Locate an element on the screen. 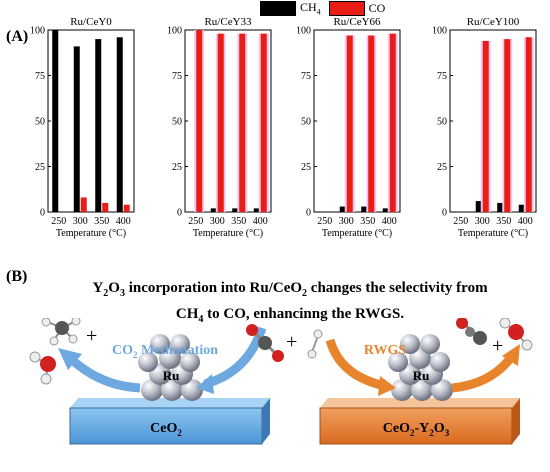  rwgs-arrow-in is located at coordinates (356, 364).